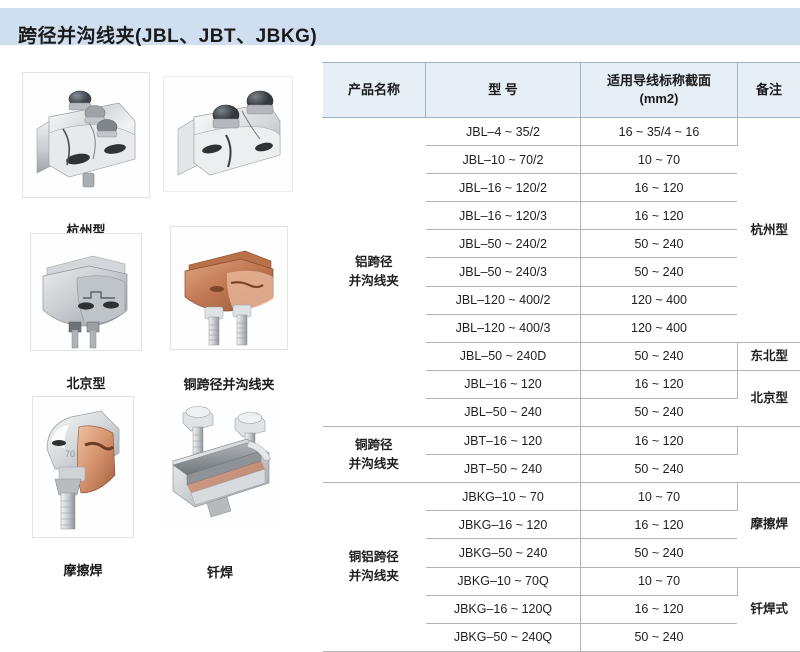 The height and width of the screenshot is (652, 800). Describe the element at coordinates (503, 384) in the screenshot. I see `model-cell: JBL–16 ~ 120` at that location.